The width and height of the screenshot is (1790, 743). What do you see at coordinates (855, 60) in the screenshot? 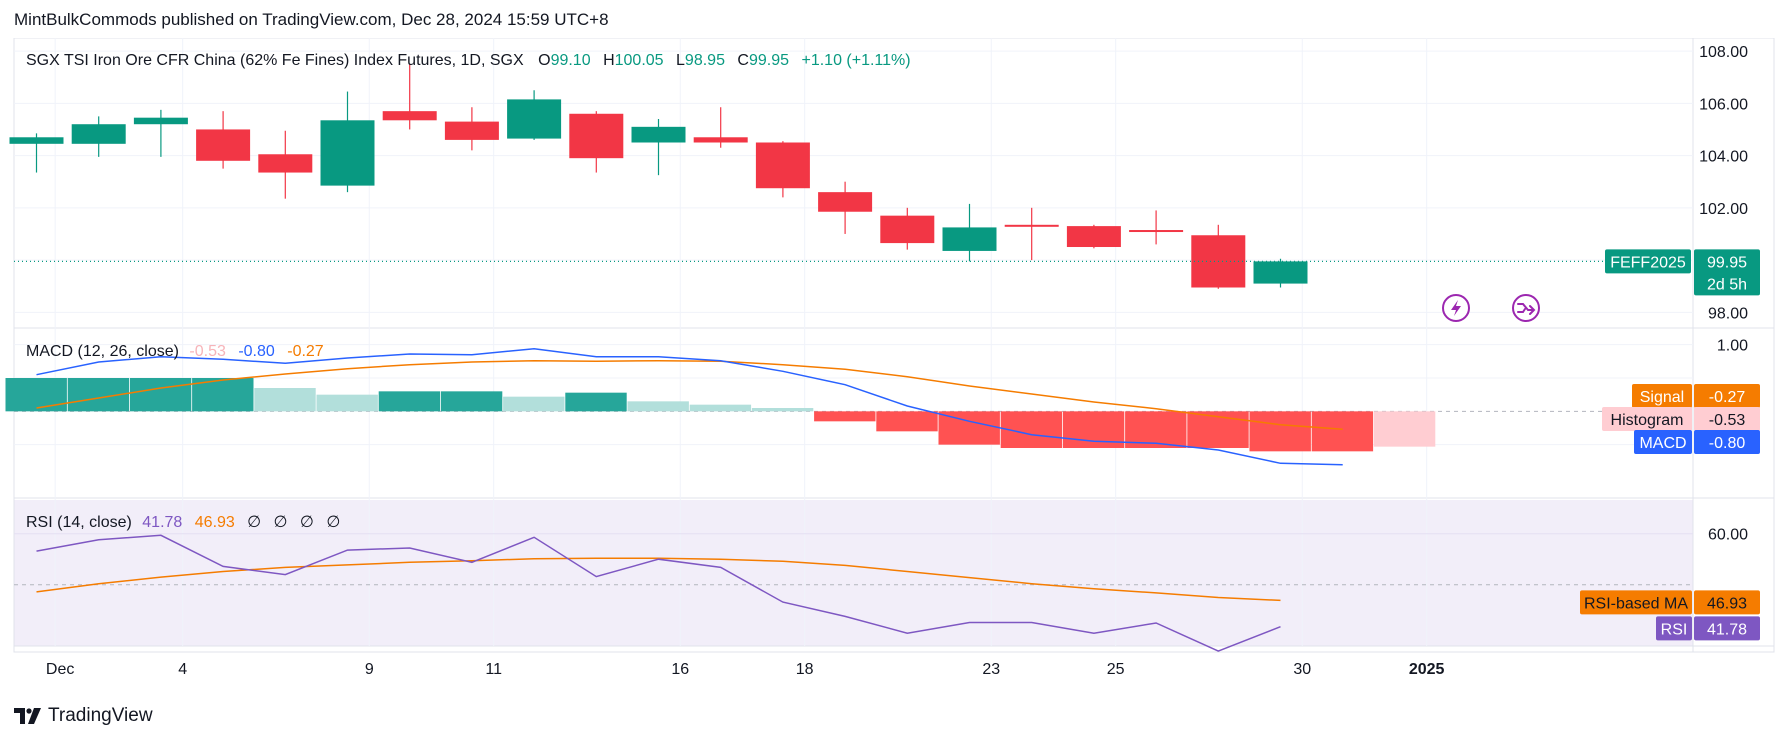
I see `legend-change: +1.10 (+1.11%)` at bounding box center [855, 60].